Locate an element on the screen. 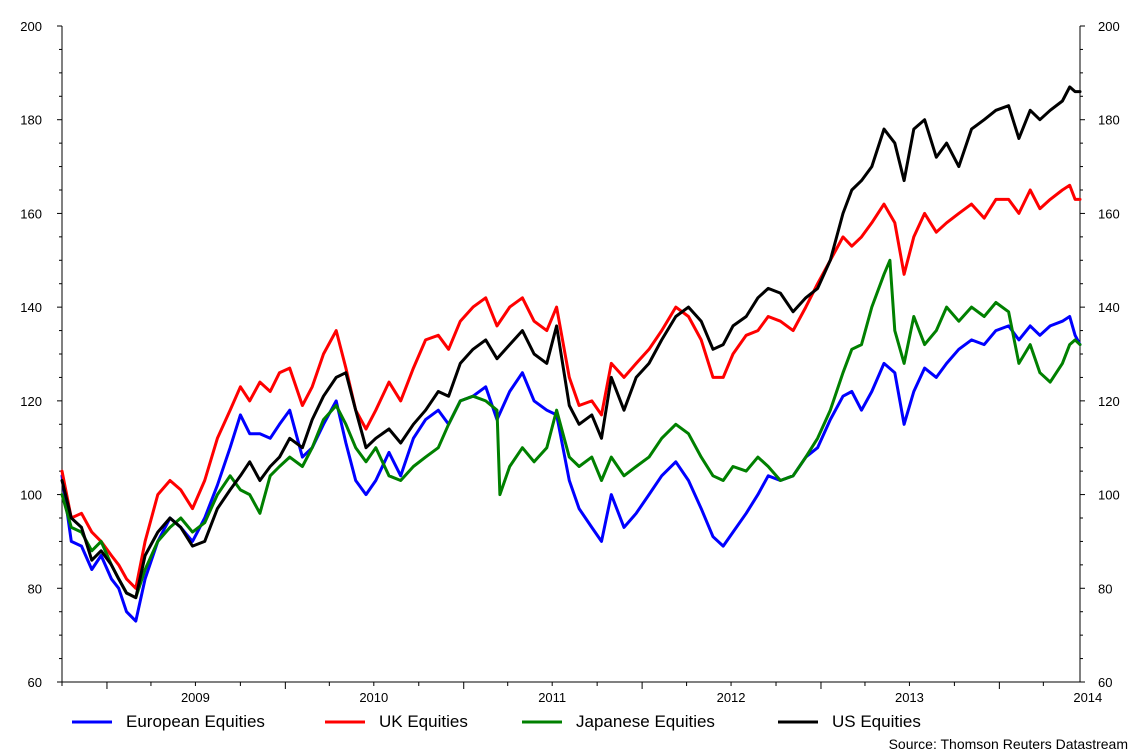 Image resolution: width=1141 pixels, height=756 pixels. y-tick-label-left: 140 is located at coordinates (31, 307).